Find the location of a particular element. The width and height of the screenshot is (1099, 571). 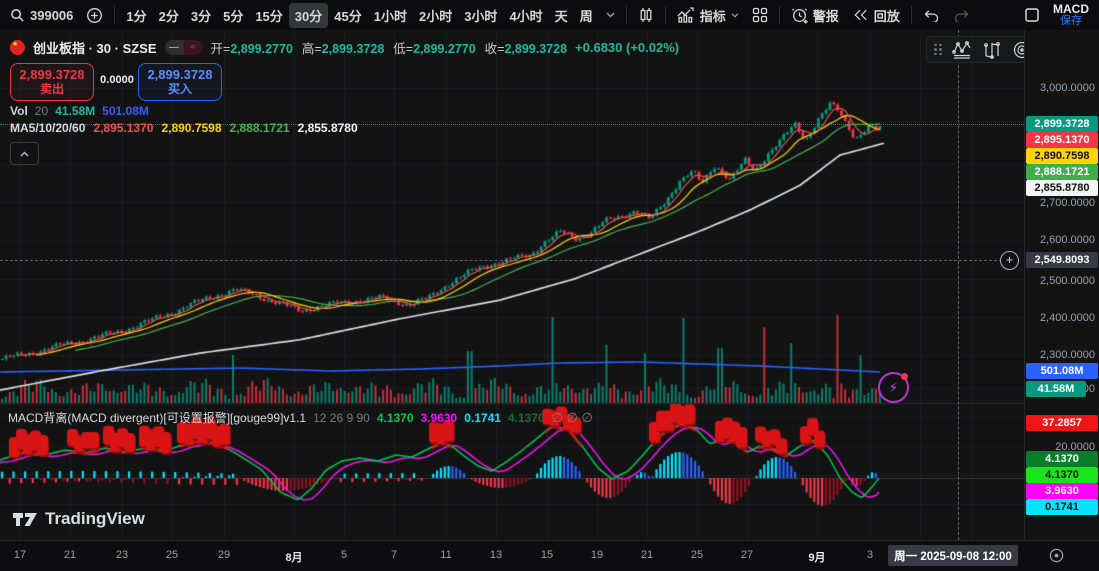

layout-save-button: MACD 保存 is located at coordinates (1071, 15).